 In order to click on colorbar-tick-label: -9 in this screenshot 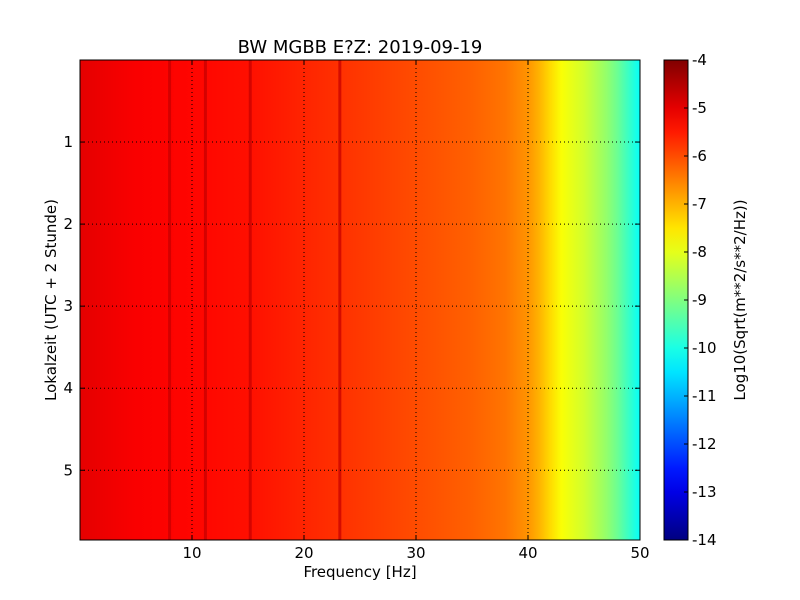, I will do `click(699, 300)`.